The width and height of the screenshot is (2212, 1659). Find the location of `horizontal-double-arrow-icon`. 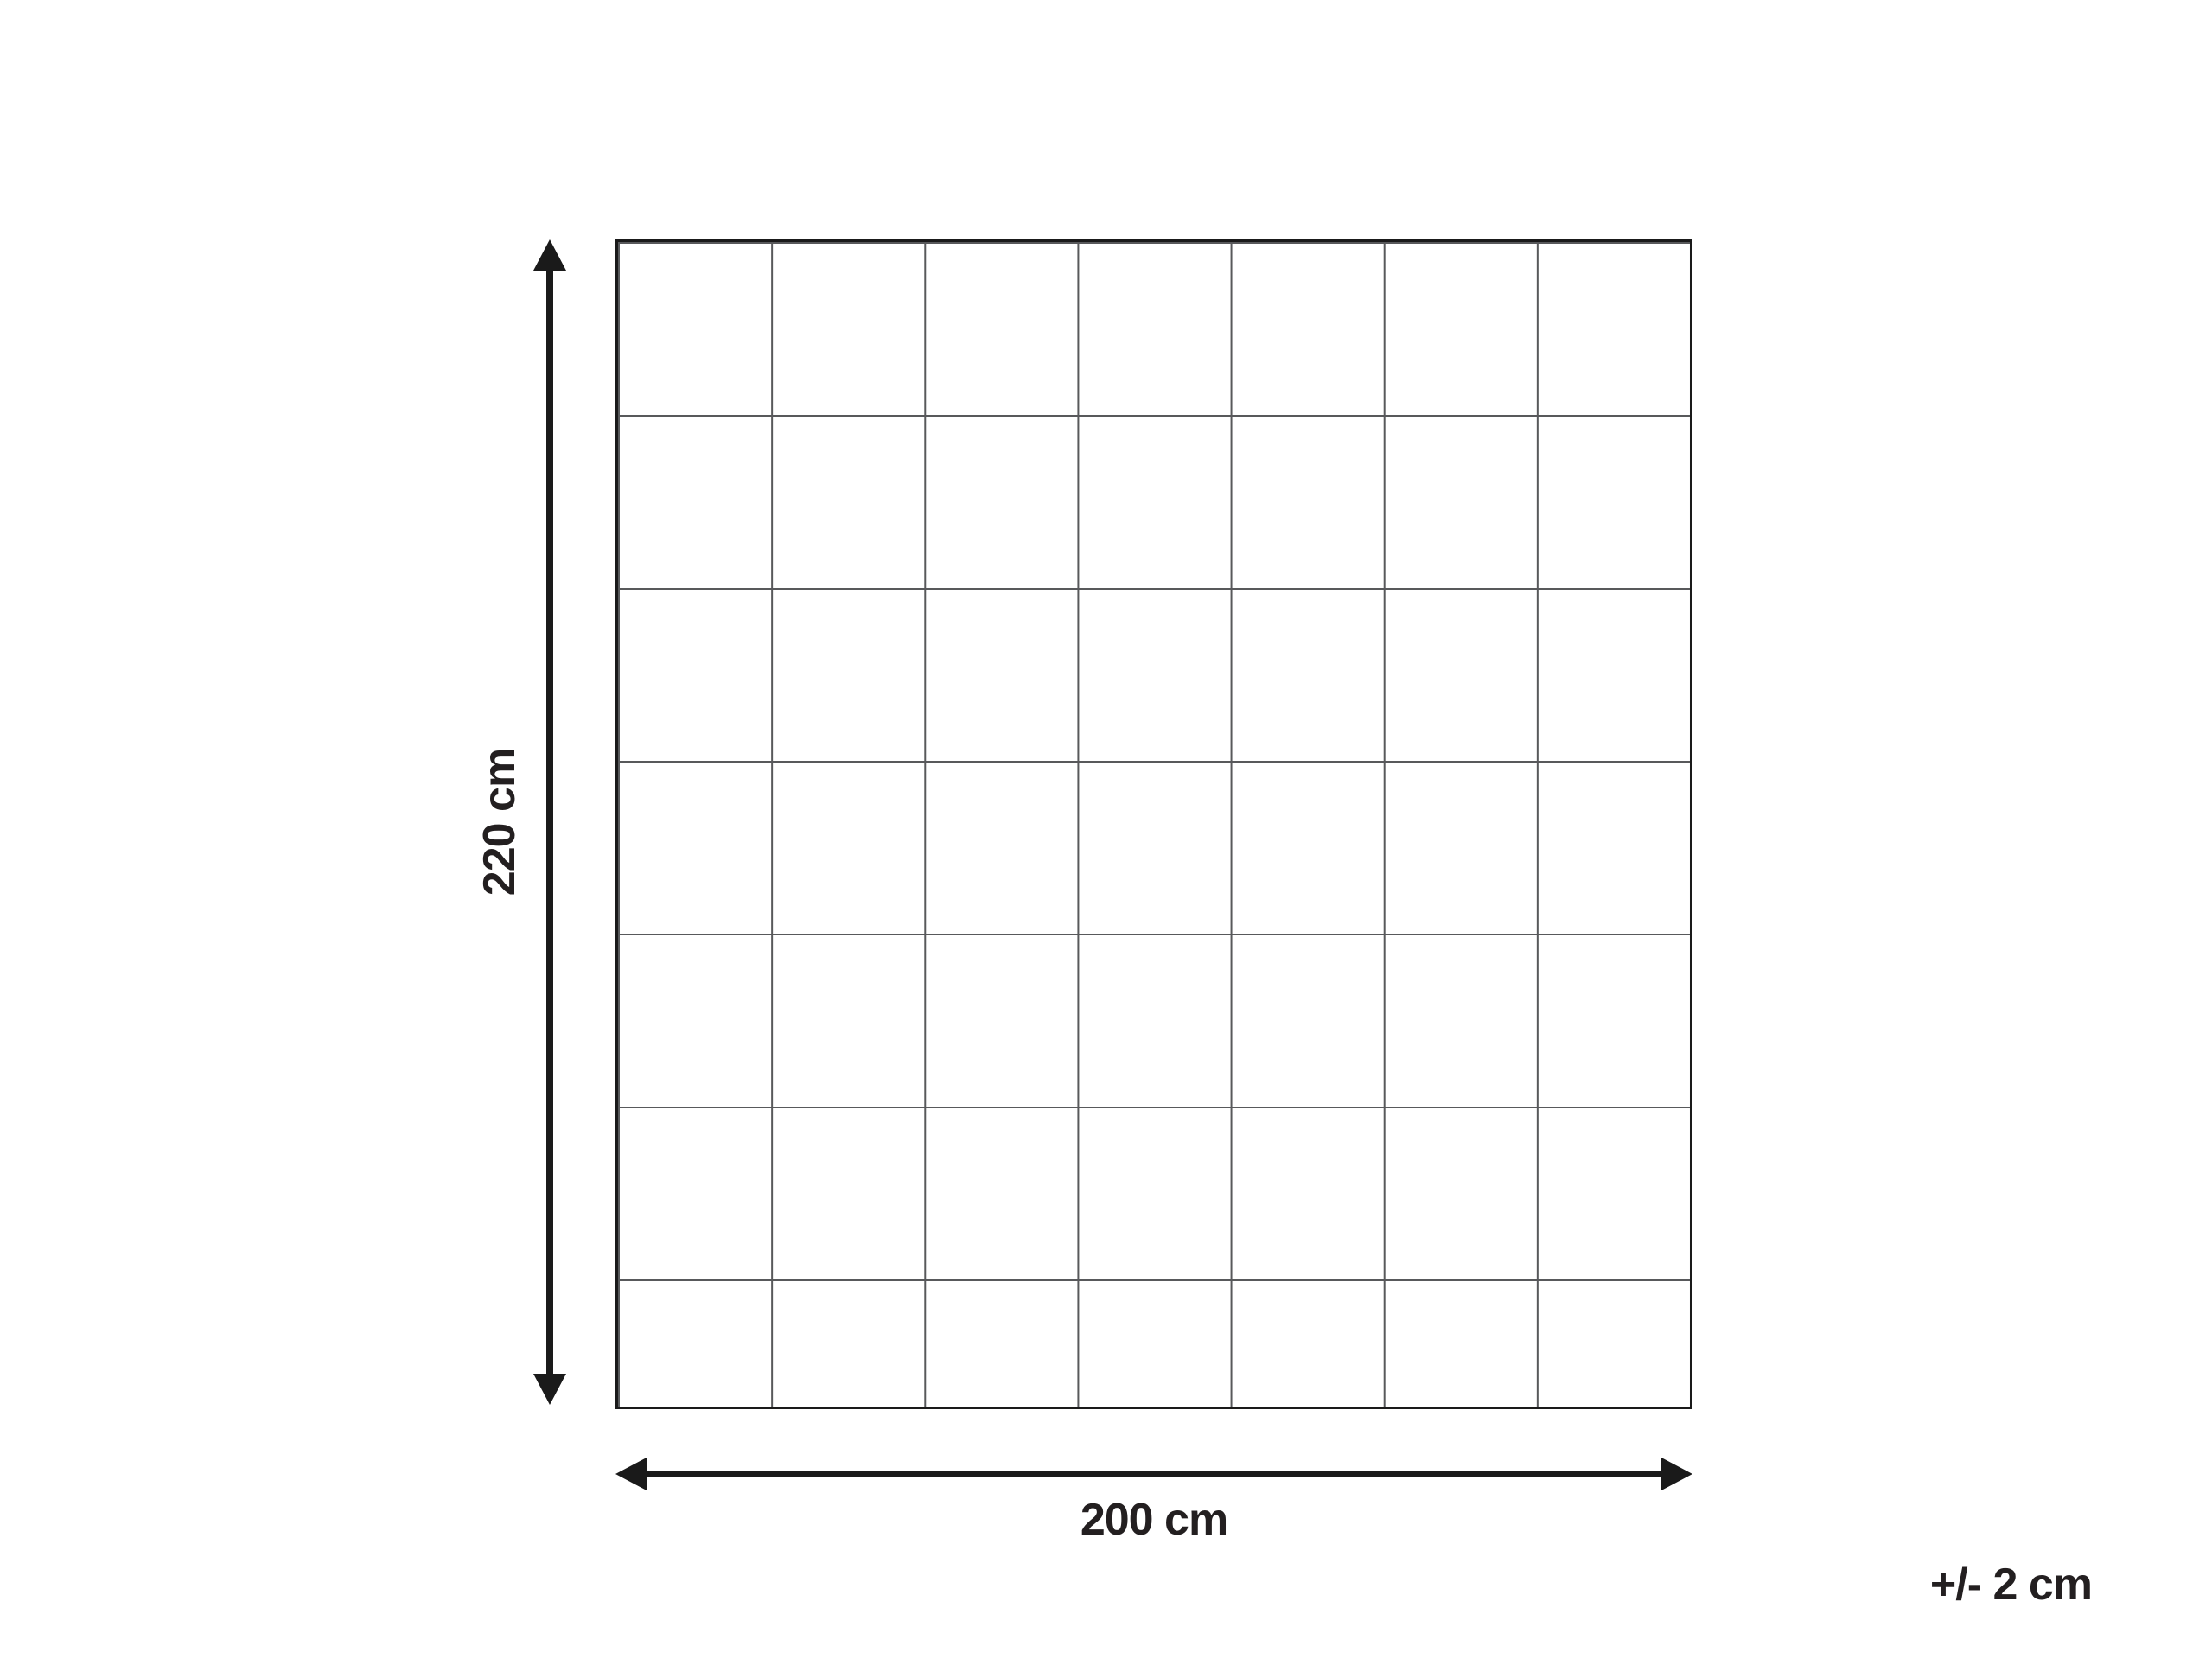

horizontal-double-arrow-icon is located at coordinates (1154, 1474).